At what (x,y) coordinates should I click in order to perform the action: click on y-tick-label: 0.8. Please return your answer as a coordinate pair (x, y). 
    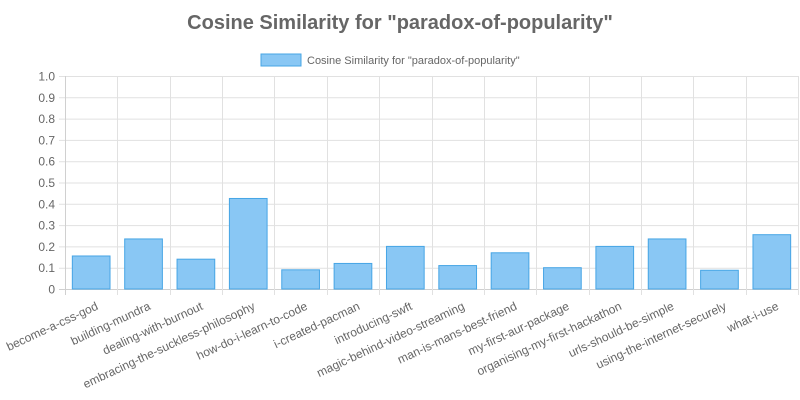
    Looking at the image, I should click on (46, 119).